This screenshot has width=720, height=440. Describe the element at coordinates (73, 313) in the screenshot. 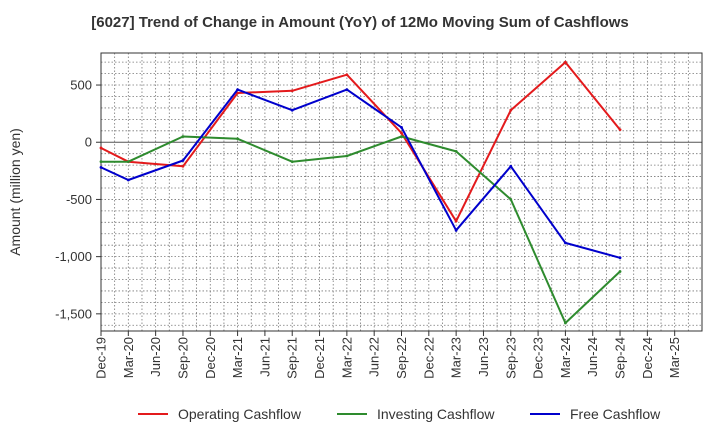

I see `y-tick-label: -1,500` at that location.